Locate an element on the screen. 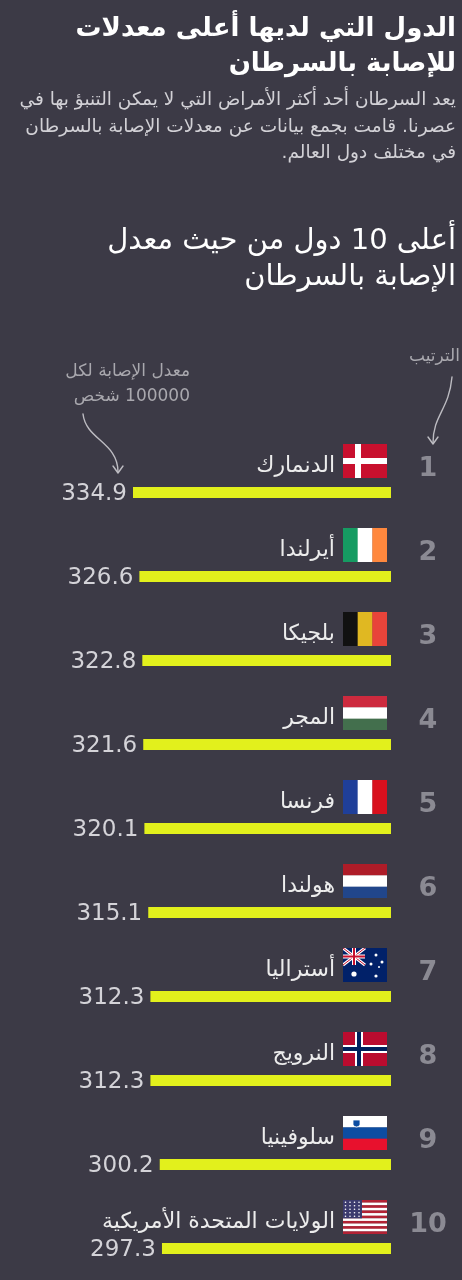 The image size is (462, 1280). data-label: 321.6 is located at coordinates (104, 744).